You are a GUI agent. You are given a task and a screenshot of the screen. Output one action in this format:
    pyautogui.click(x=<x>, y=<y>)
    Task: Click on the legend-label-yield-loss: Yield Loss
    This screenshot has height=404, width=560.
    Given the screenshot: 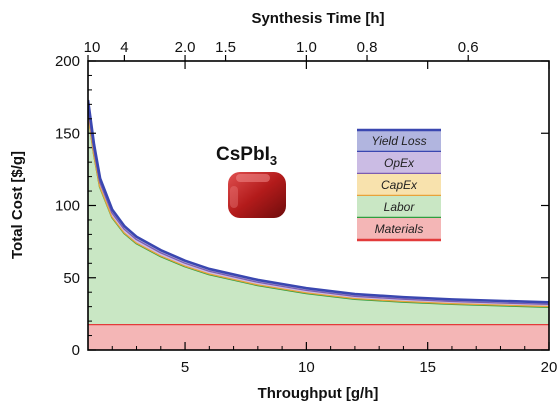 What is the action you would take?
    pyautogui.click(x=398, y=141)
    